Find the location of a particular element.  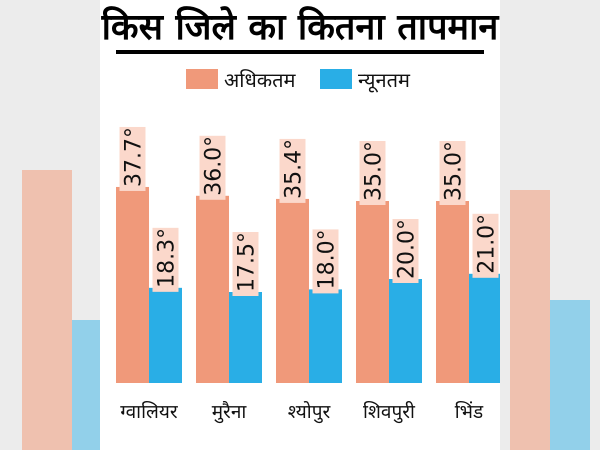

legend-label-min: न्यूनतम is located at coordinates (384, 79).